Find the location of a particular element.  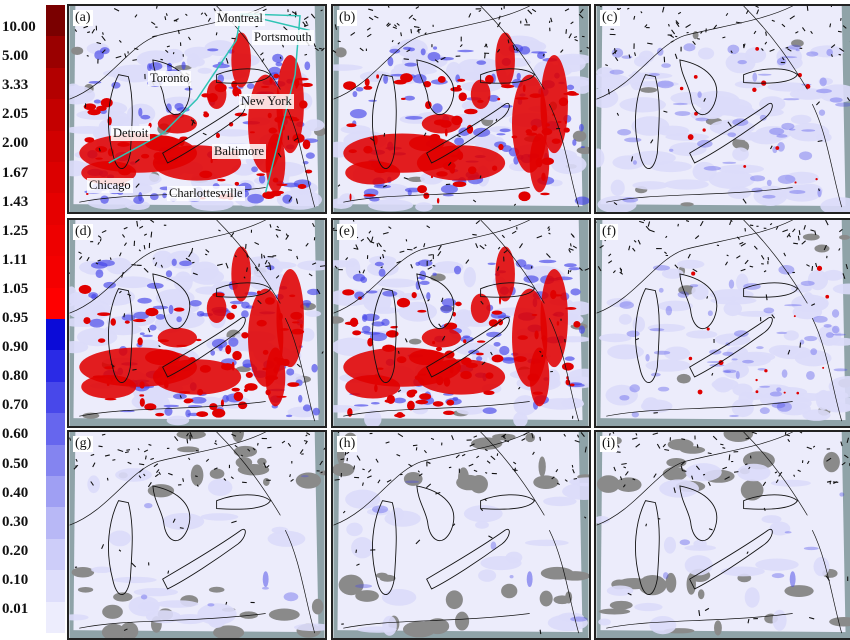

panel-label: (c) is located at coordinates (610, 18).